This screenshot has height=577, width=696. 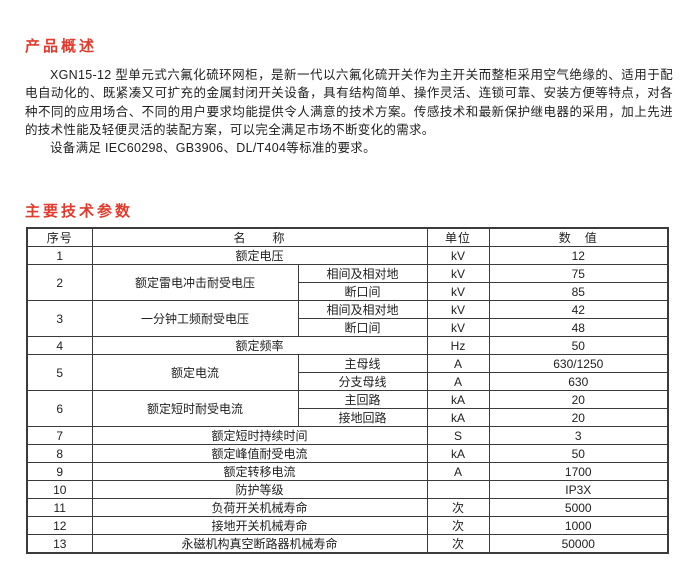 What do you see at coordinates (259, 256) in the screenshot?
I see `cell-name: 额定电压` at bounding box center [259, 256].